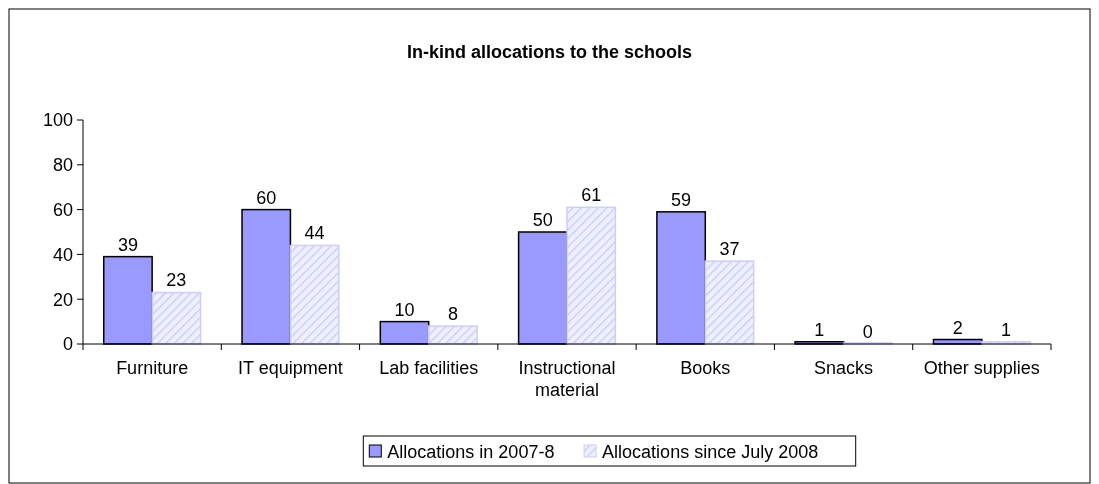 This screenshot has width=1099, height=484. What do you see at coordinates (710, 452) in the screenshot?
I see `legend-label: Allocations since July 2008` at bounding box center [710, 452].